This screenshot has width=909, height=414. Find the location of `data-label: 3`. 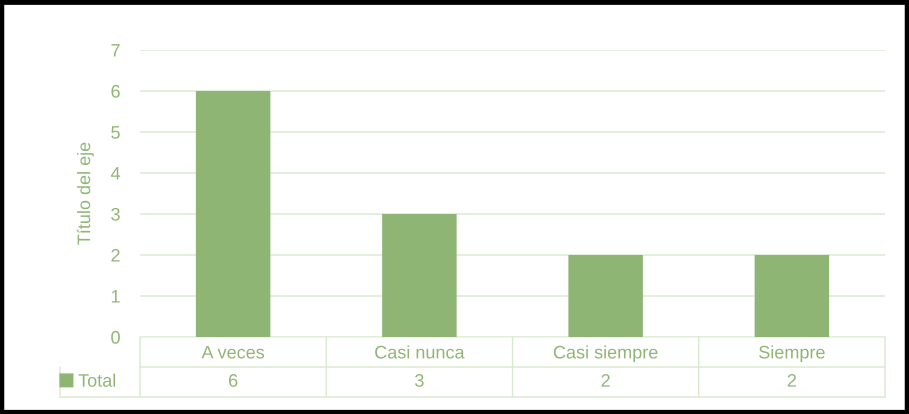

data-label: 3 is located at coordinates (419, 380).